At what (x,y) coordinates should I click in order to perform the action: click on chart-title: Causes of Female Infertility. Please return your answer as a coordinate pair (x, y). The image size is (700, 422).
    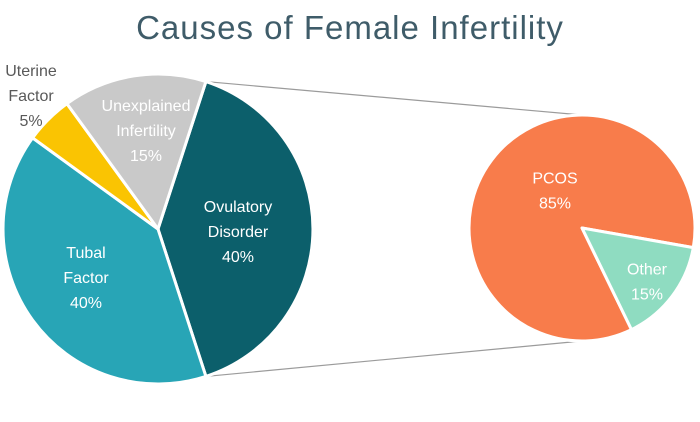
    Looking at the image, I should click on (350, 27).